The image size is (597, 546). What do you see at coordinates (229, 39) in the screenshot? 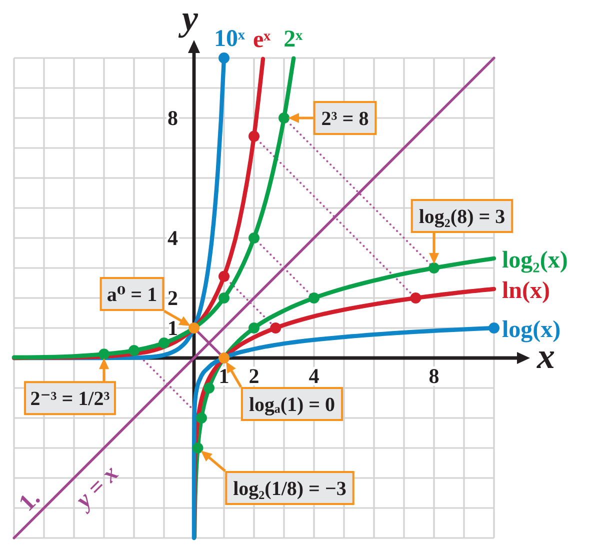
I see `series-label: 10ˣ` at bounding box center [229, 39].